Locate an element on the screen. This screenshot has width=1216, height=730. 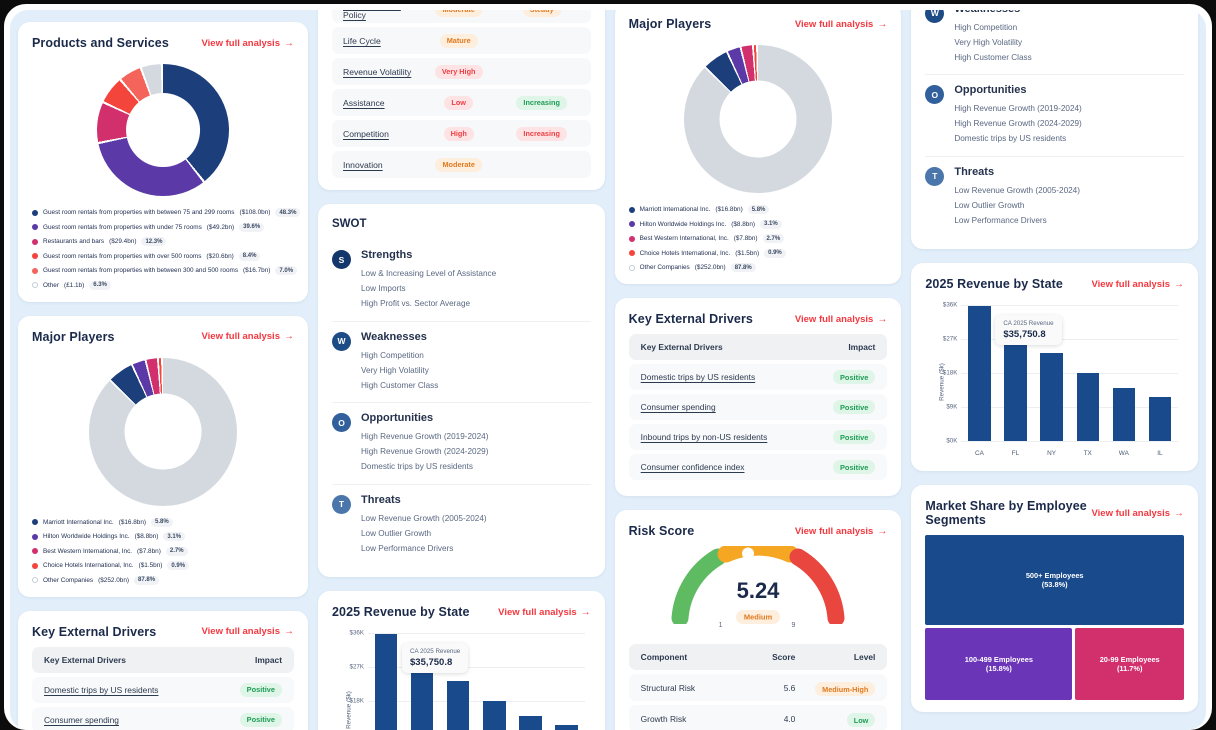
factor-name-link: Regulation and Policy is located at coordinates (354, 15).